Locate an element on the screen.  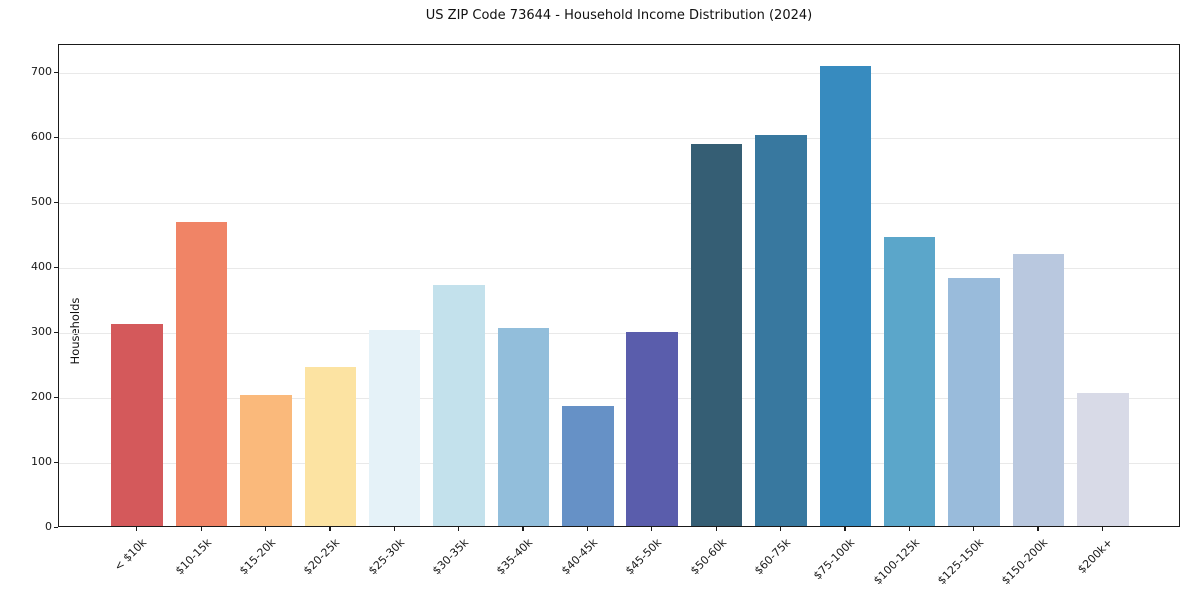
y-tick-label: 200 is located at coordinates (41, 396).